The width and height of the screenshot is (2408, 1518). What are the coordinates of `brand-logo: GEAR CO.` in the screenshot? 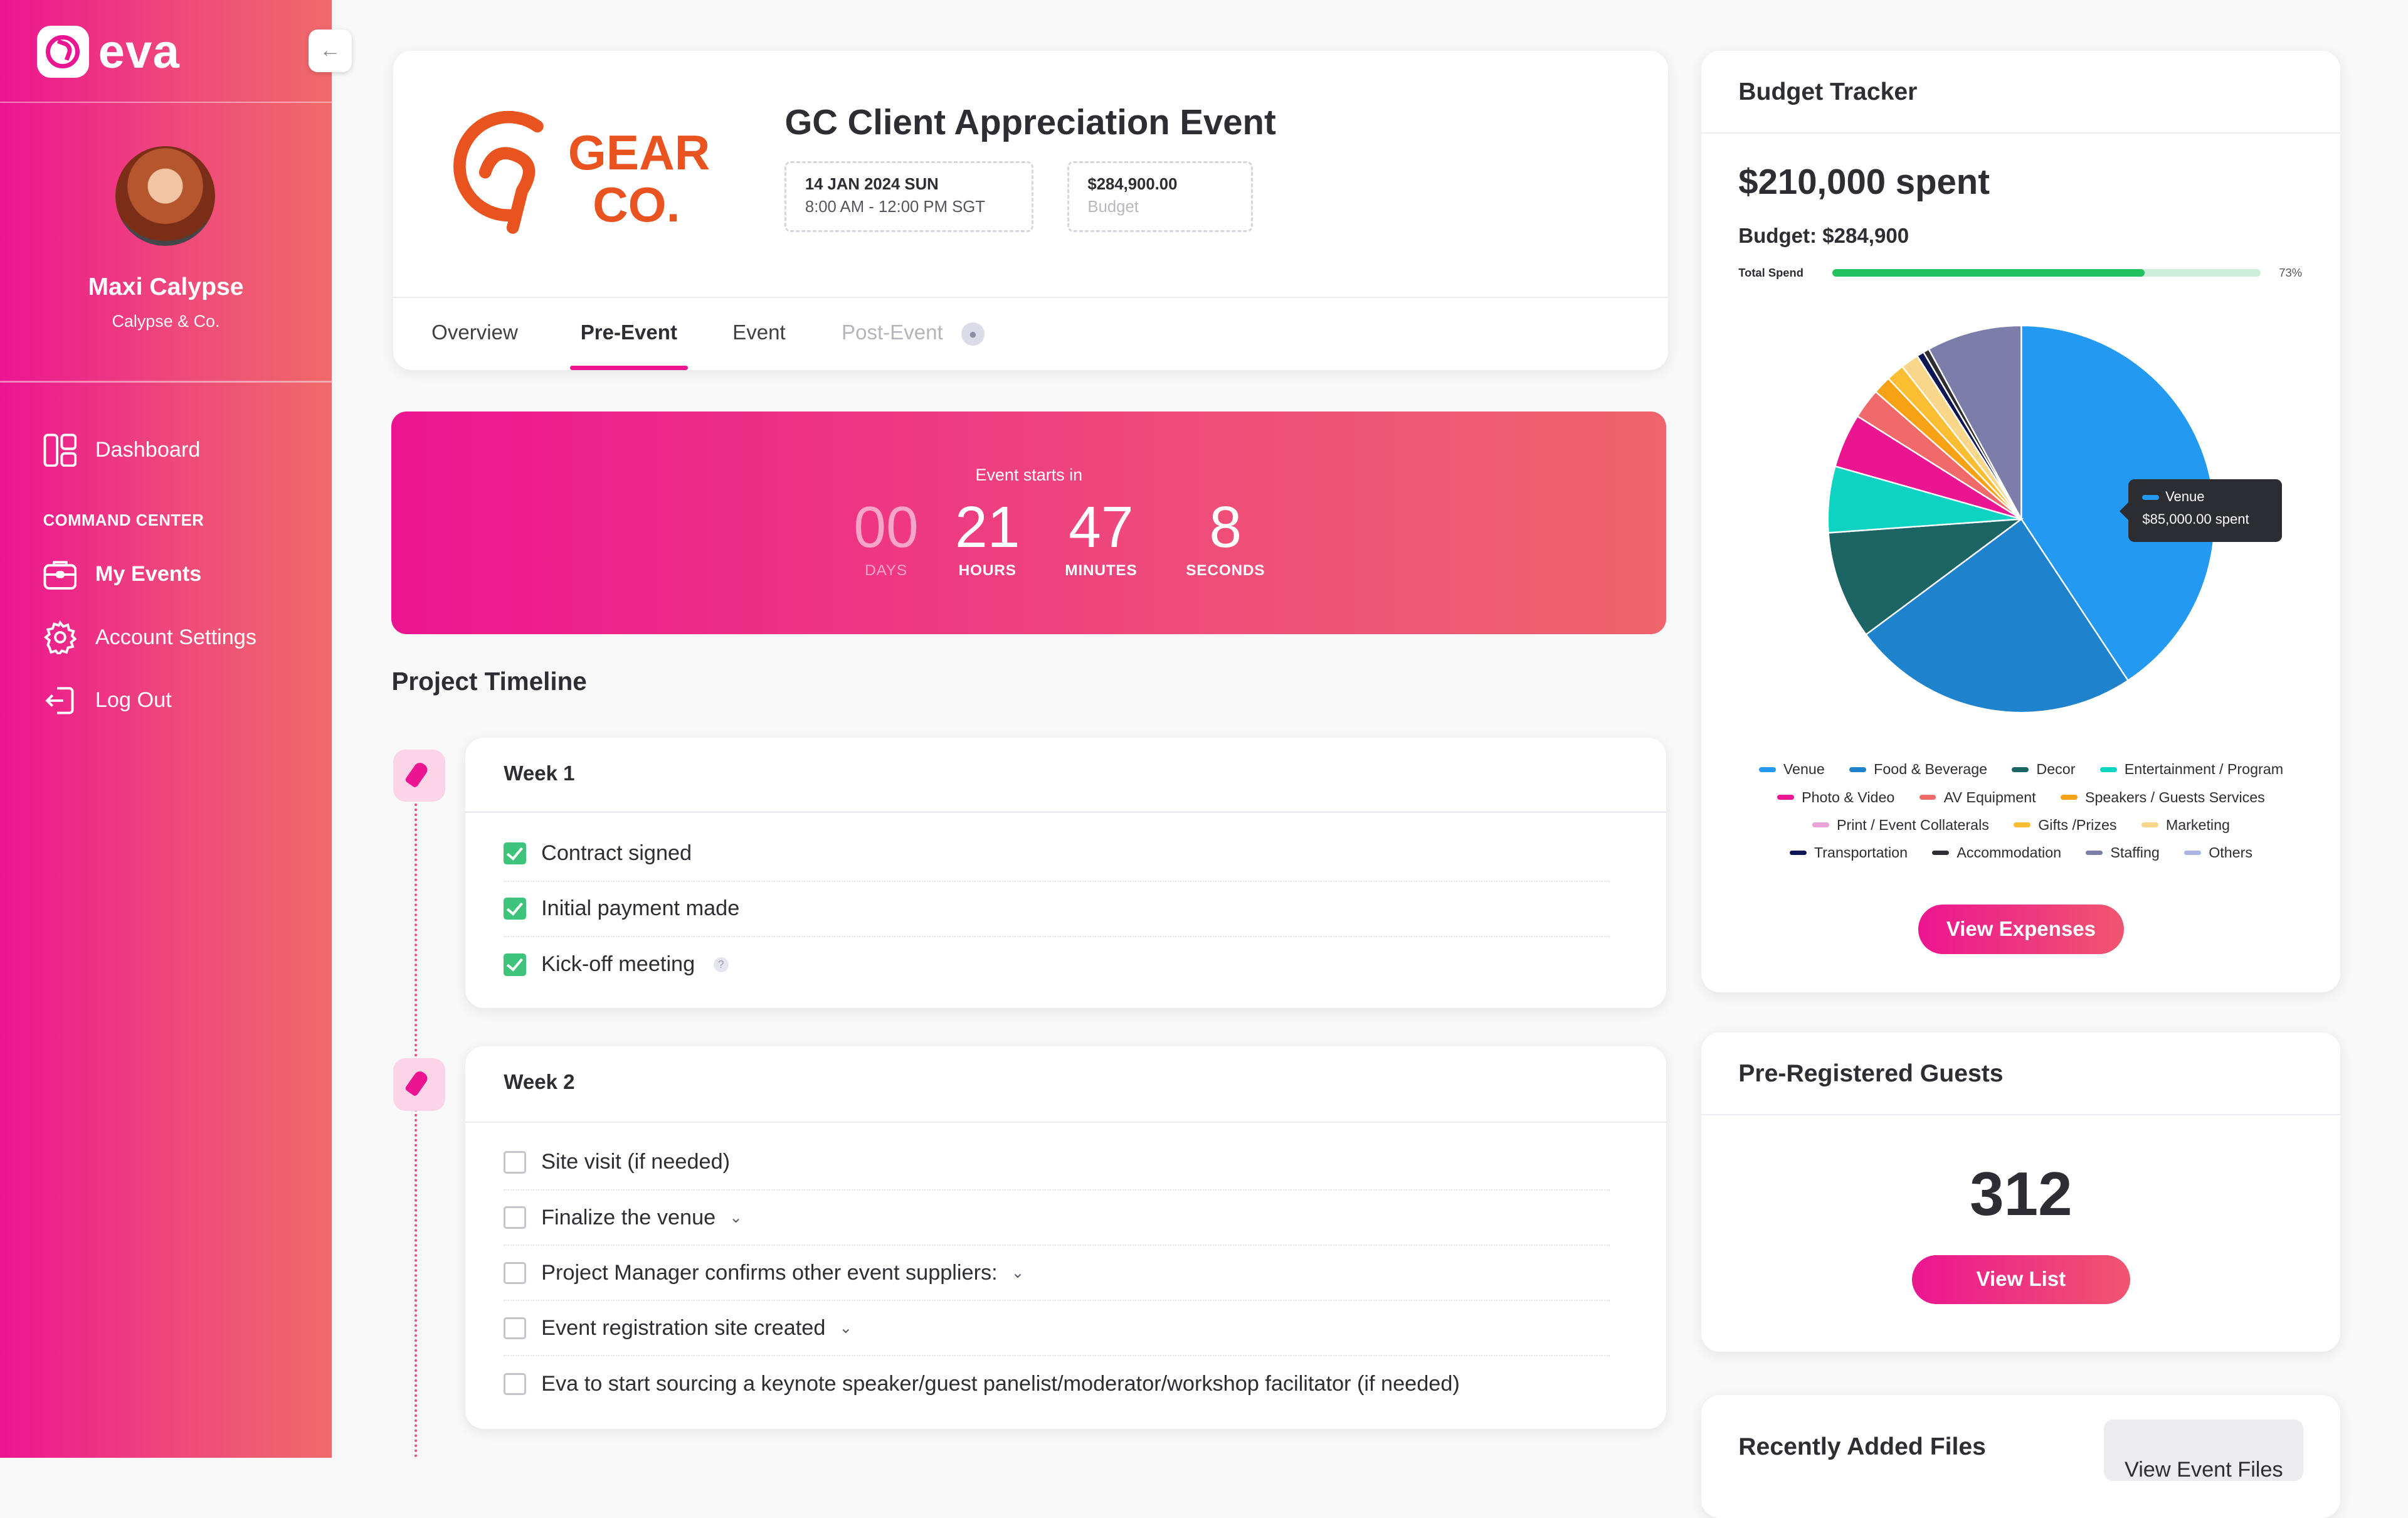 It's located at (583, 172).